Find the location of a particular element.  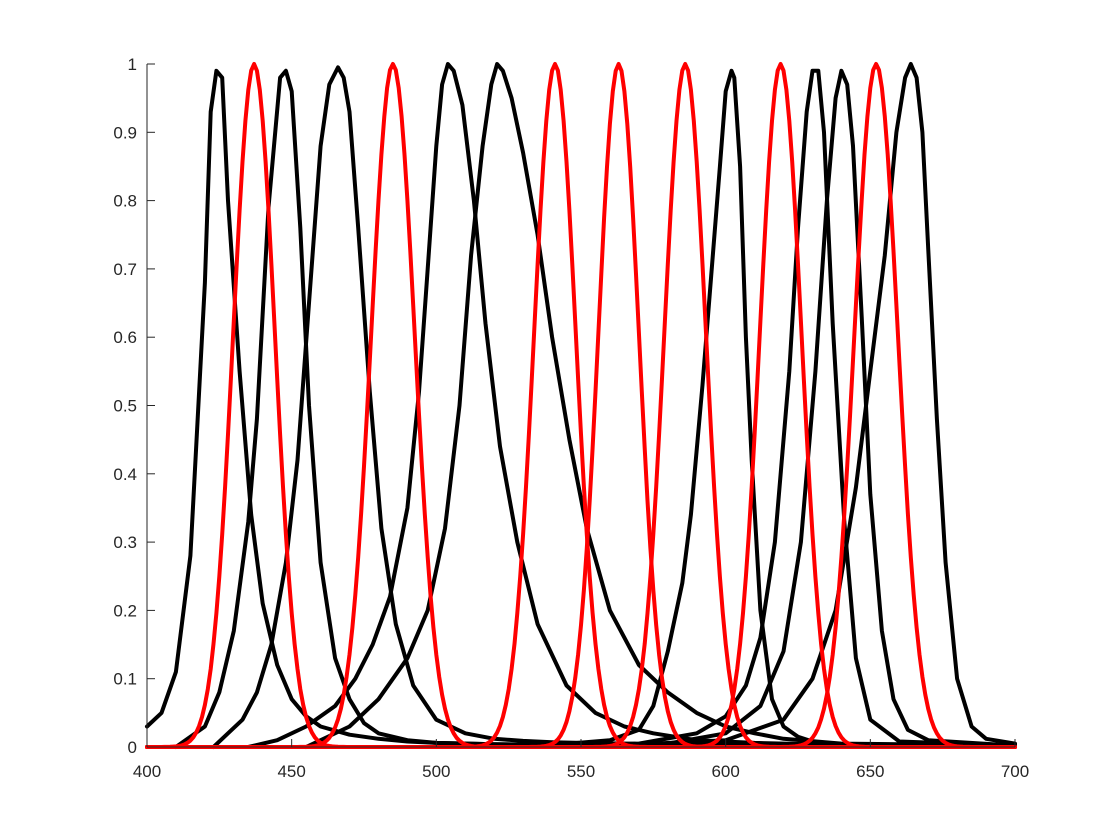

y-tick-label: 0.7 is located at coordinates (125, 269).